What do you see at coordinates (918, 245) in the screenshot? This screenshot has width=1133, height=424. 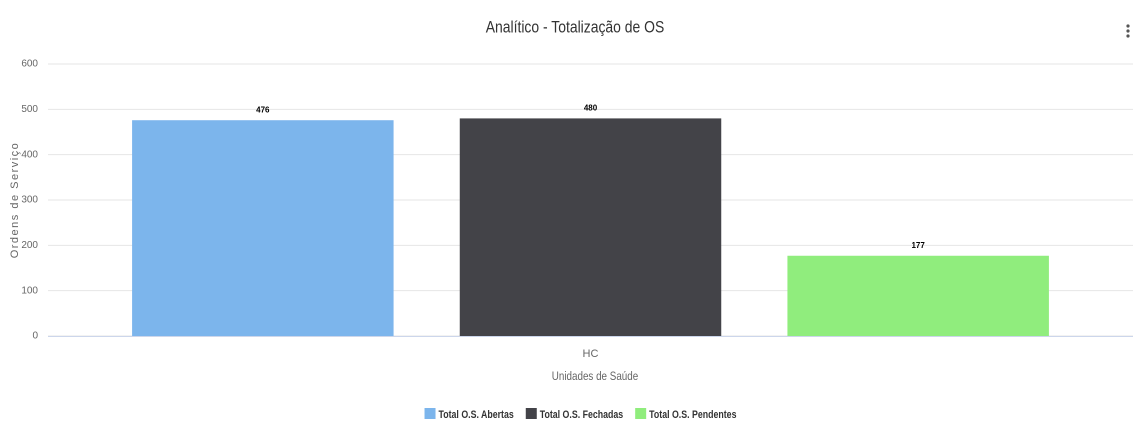 I see `data-label: 177` at bounding box center [918, 245].